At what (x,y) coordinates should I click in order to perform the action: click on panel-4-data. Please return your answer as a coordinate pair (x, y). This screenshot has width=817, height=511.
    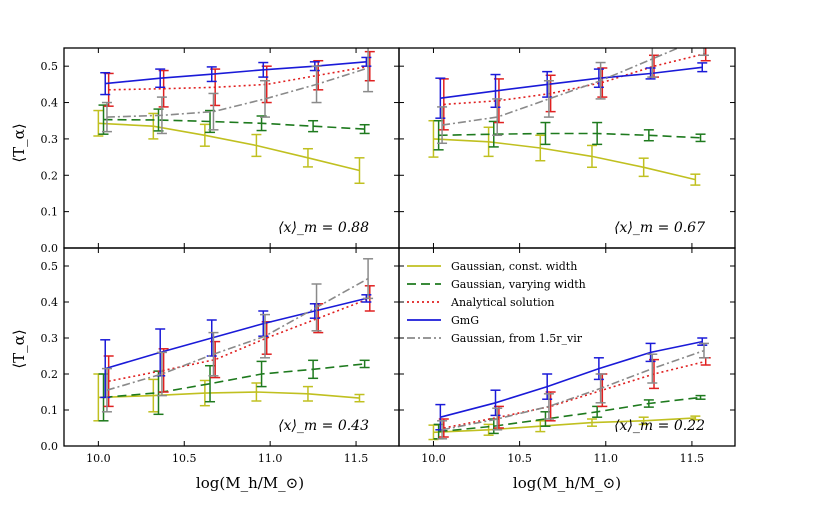
    Looking at the image, I should click on (569, 389).